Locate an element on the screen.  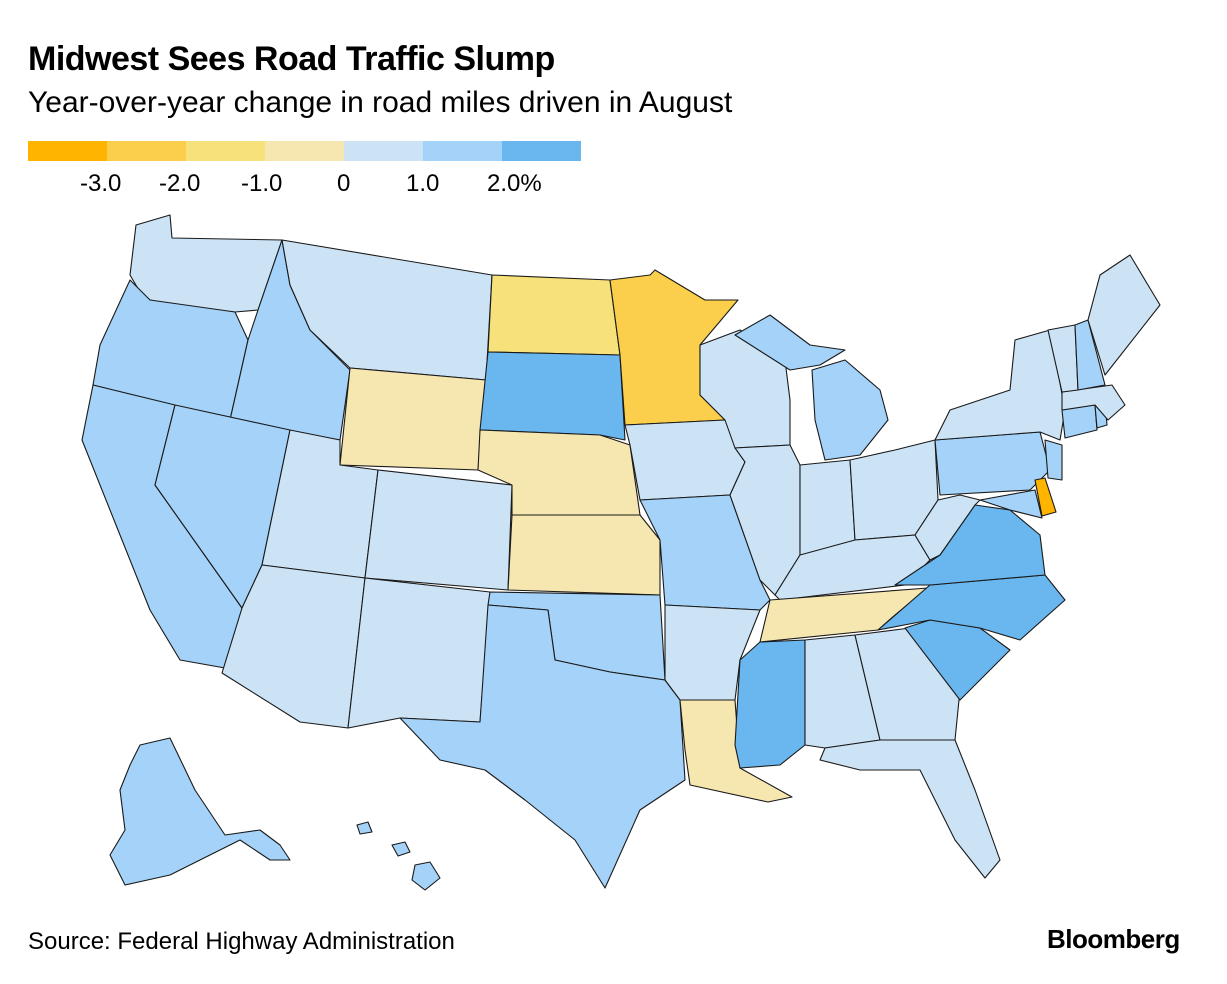
state-west-virginia is located at coordinates (947, 527).